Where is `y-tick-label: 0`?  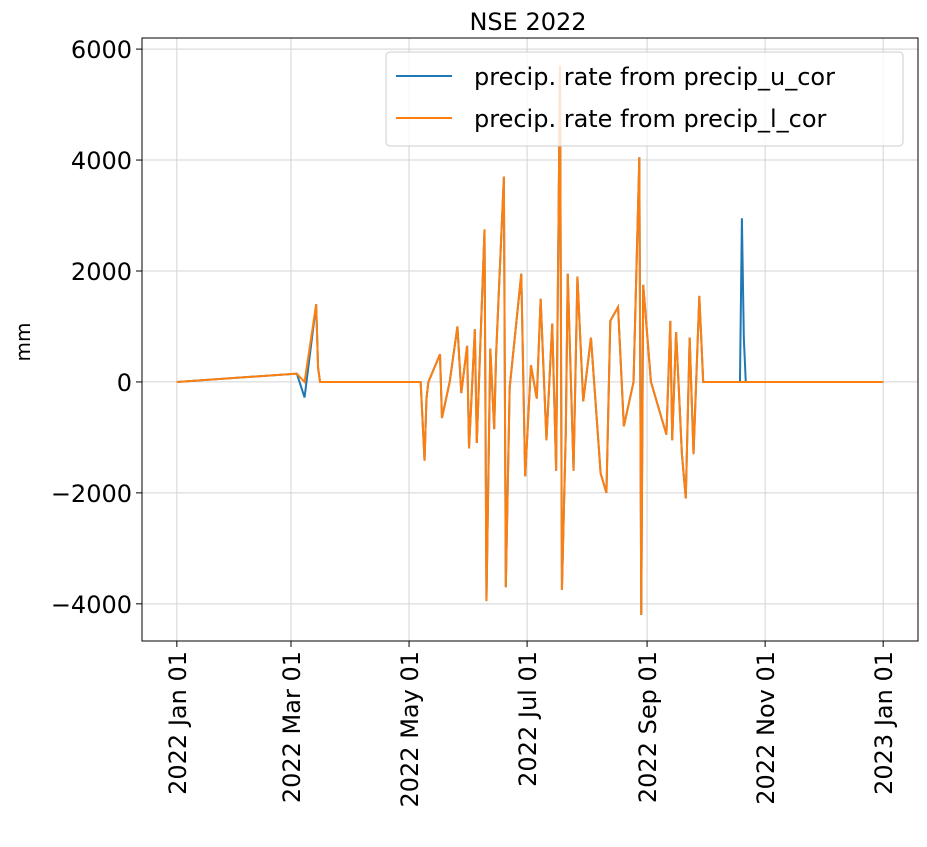 y-tick-label: 0 is located at coordinates (124, 383).